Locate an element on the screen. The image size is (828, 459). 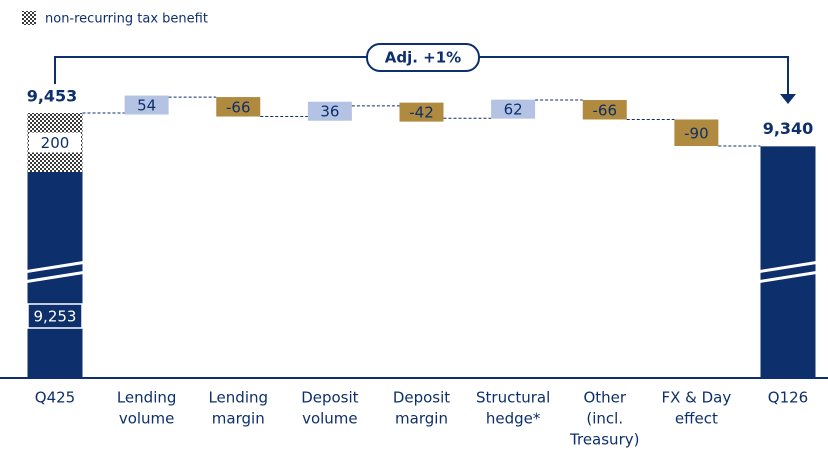
legend-swatch is located at coordinates (29, 18).